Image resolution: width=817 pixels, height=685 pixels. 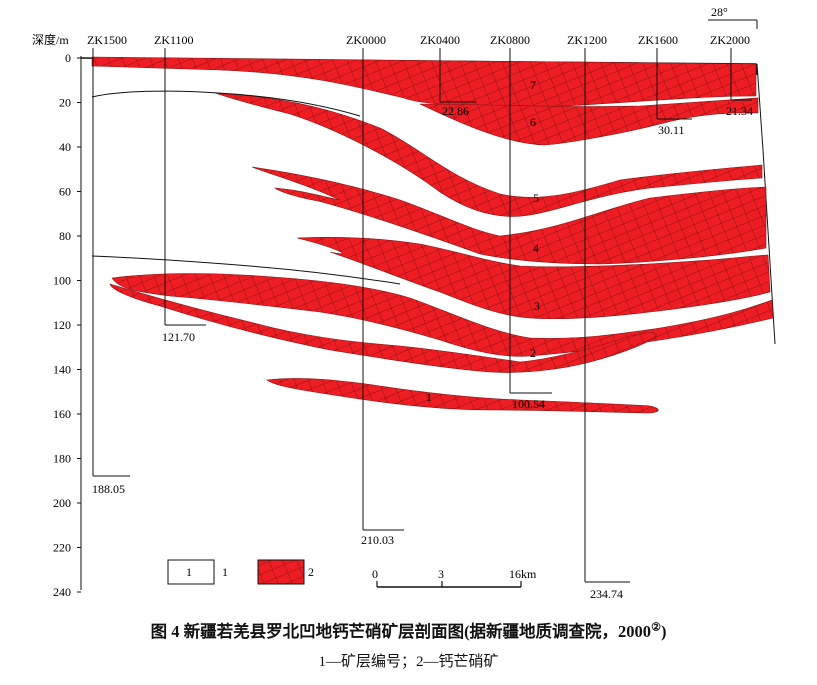 What do you see at coordinates (311, 572) in the screenshot?
I see `legend-label: 2` at bounding box center [311, 572].